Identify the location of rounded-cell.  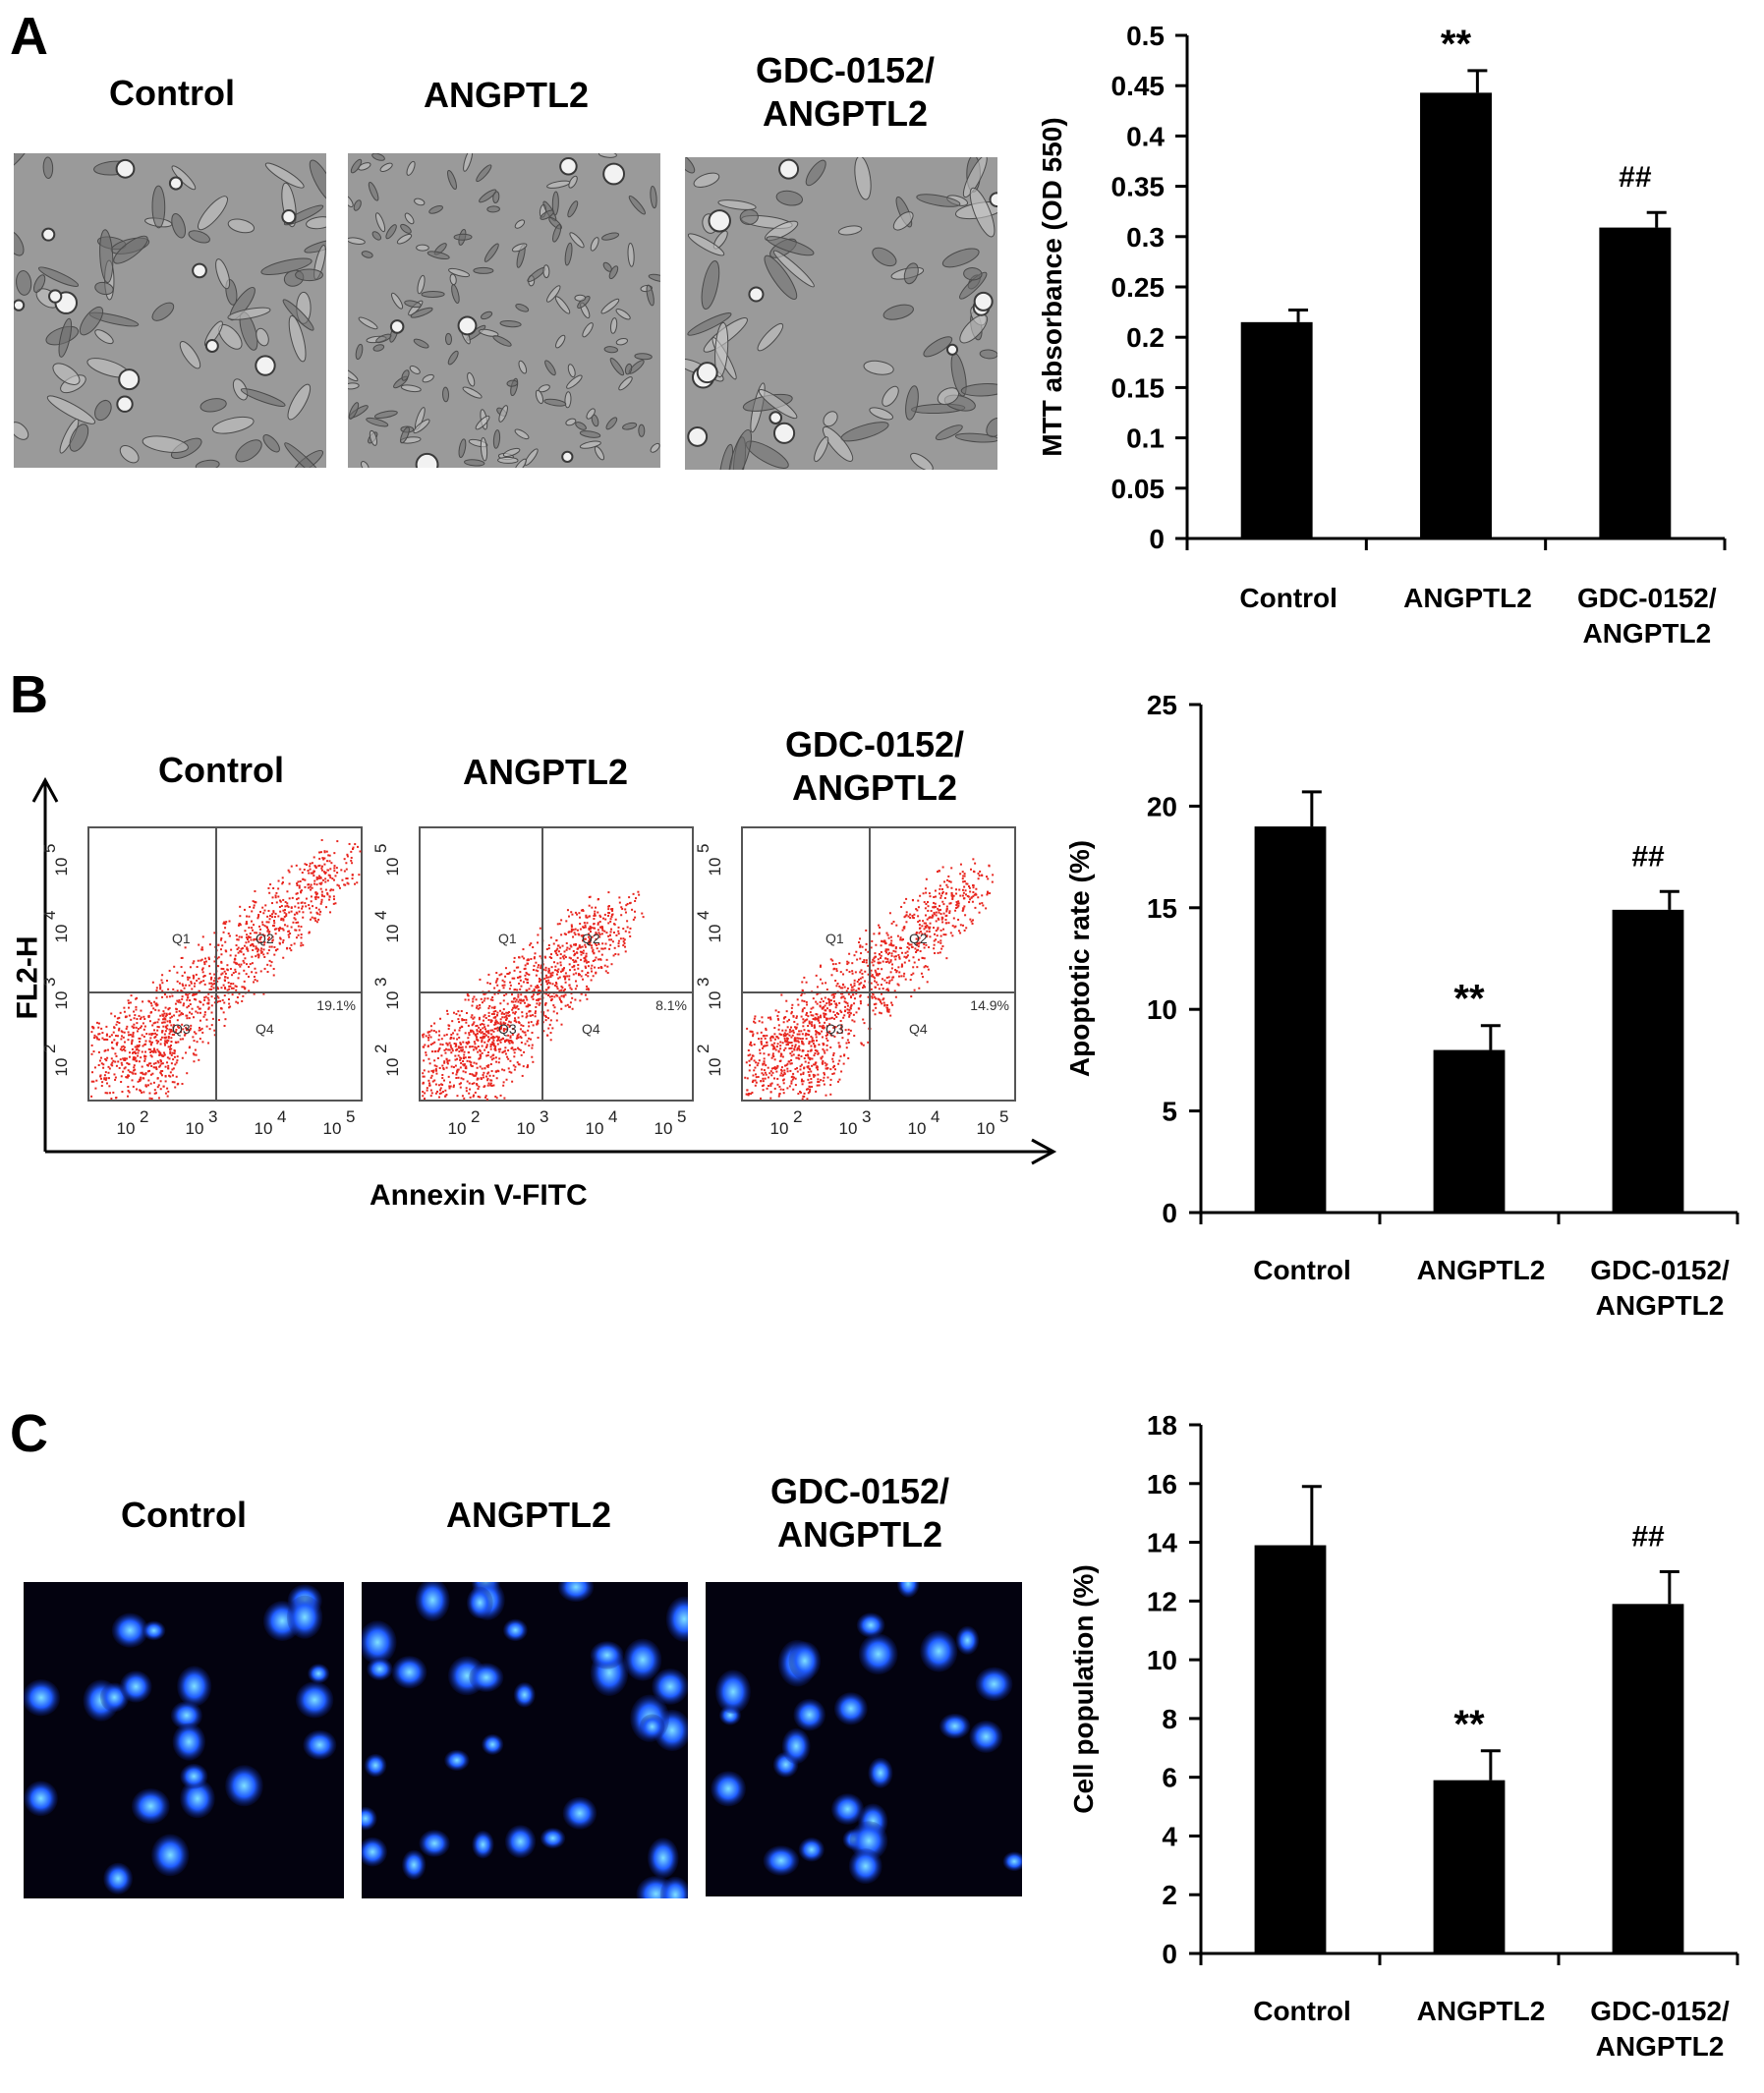
(397, 326).